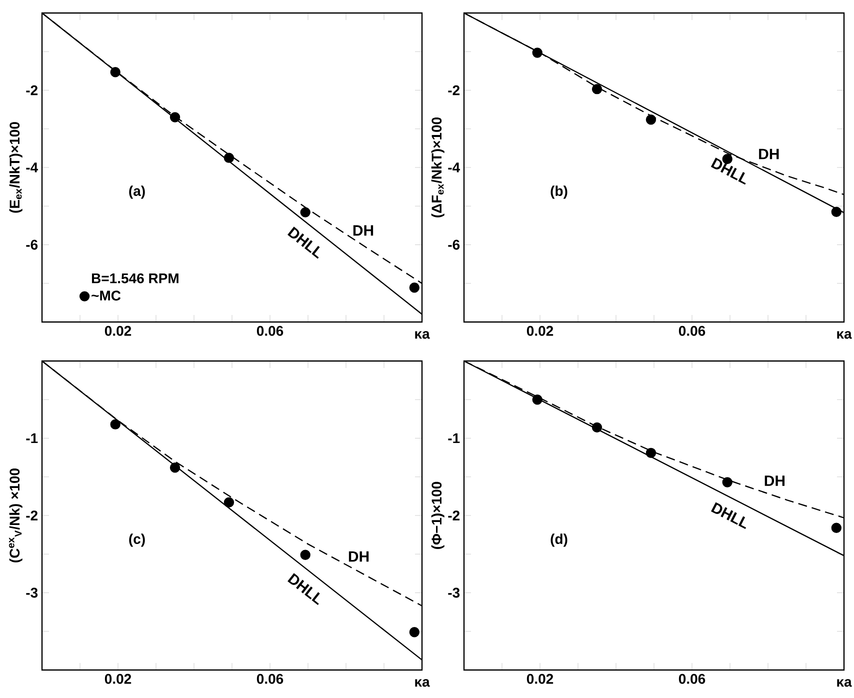 The image size is (854, 698). What do you see at coordinates (135, 278) in the screenshot?
I see `legend-title: B=1.546 RPM` at bounding box center [135, 278].